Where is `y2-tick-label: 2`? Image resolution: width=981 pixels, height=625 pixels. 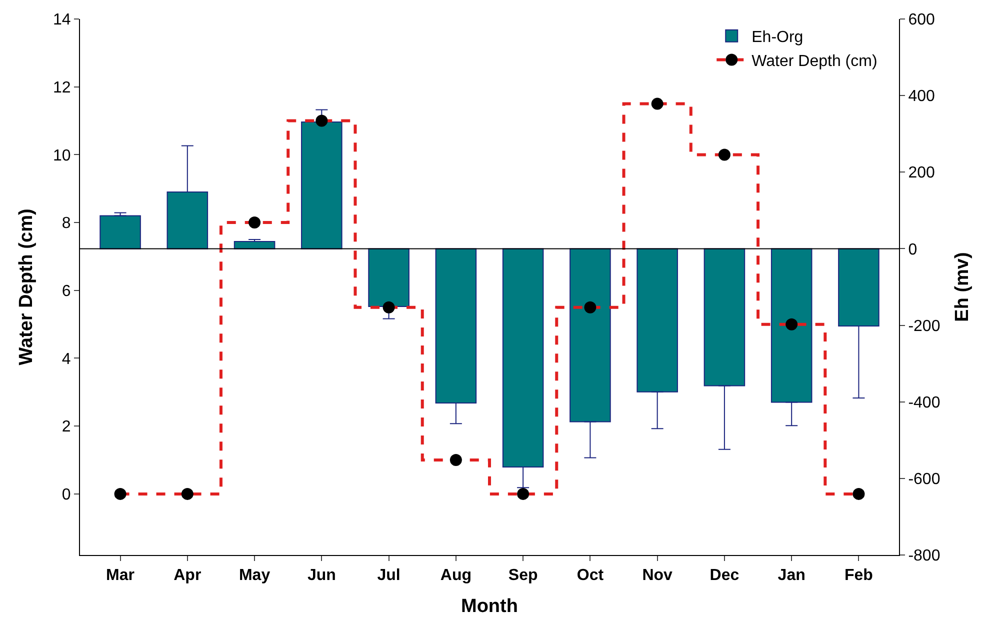
y2-tick-label: 2 is located at coordinates (66, 427).